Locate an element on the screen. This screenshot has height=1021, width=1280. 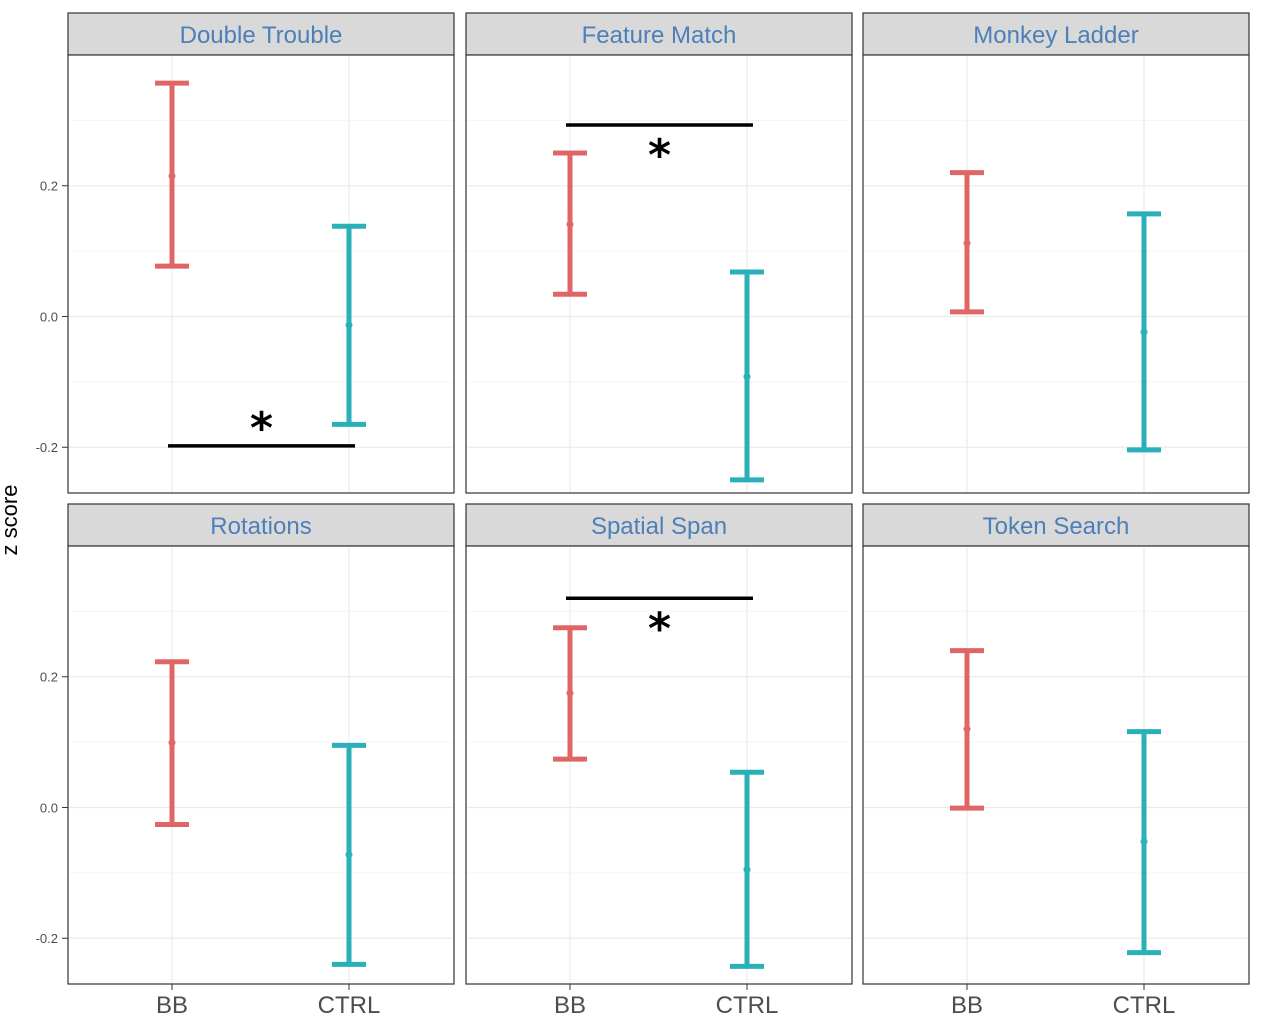
facet-title: Feature Match is located at coordinates (659, 35).